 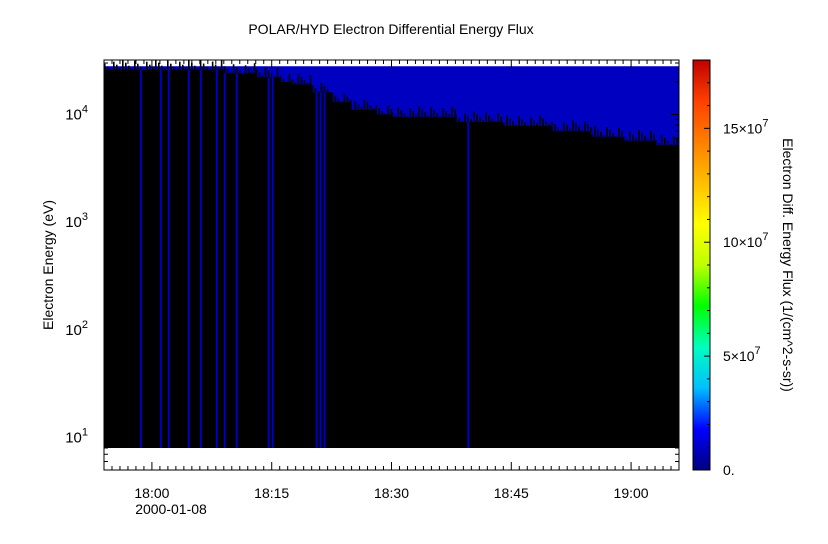 What do you see at coordinates (511, 493) in the screenshot?
I see `x-tick-label: 18:45` at bounding box center [511, 493].